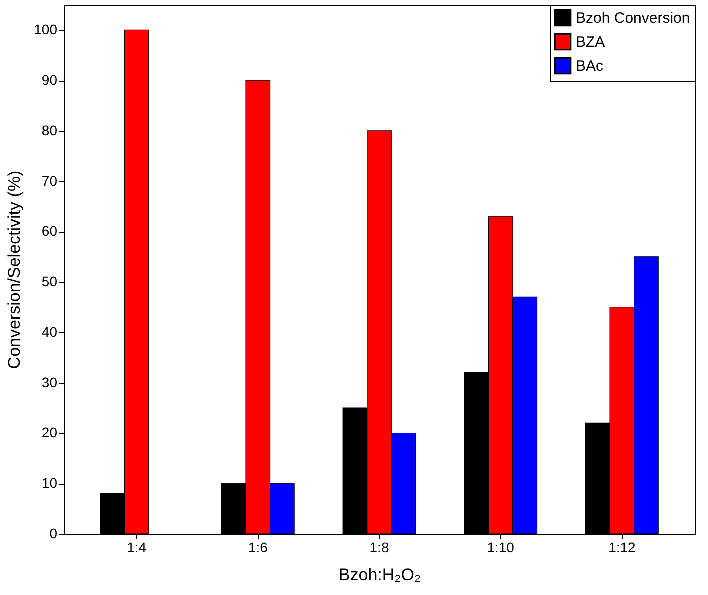 The width and height of the screenshot is (708, 595). Describe the element at coordinates (380, 548) in the screenshot. I see `x-tick-label: 1:8` at that location.